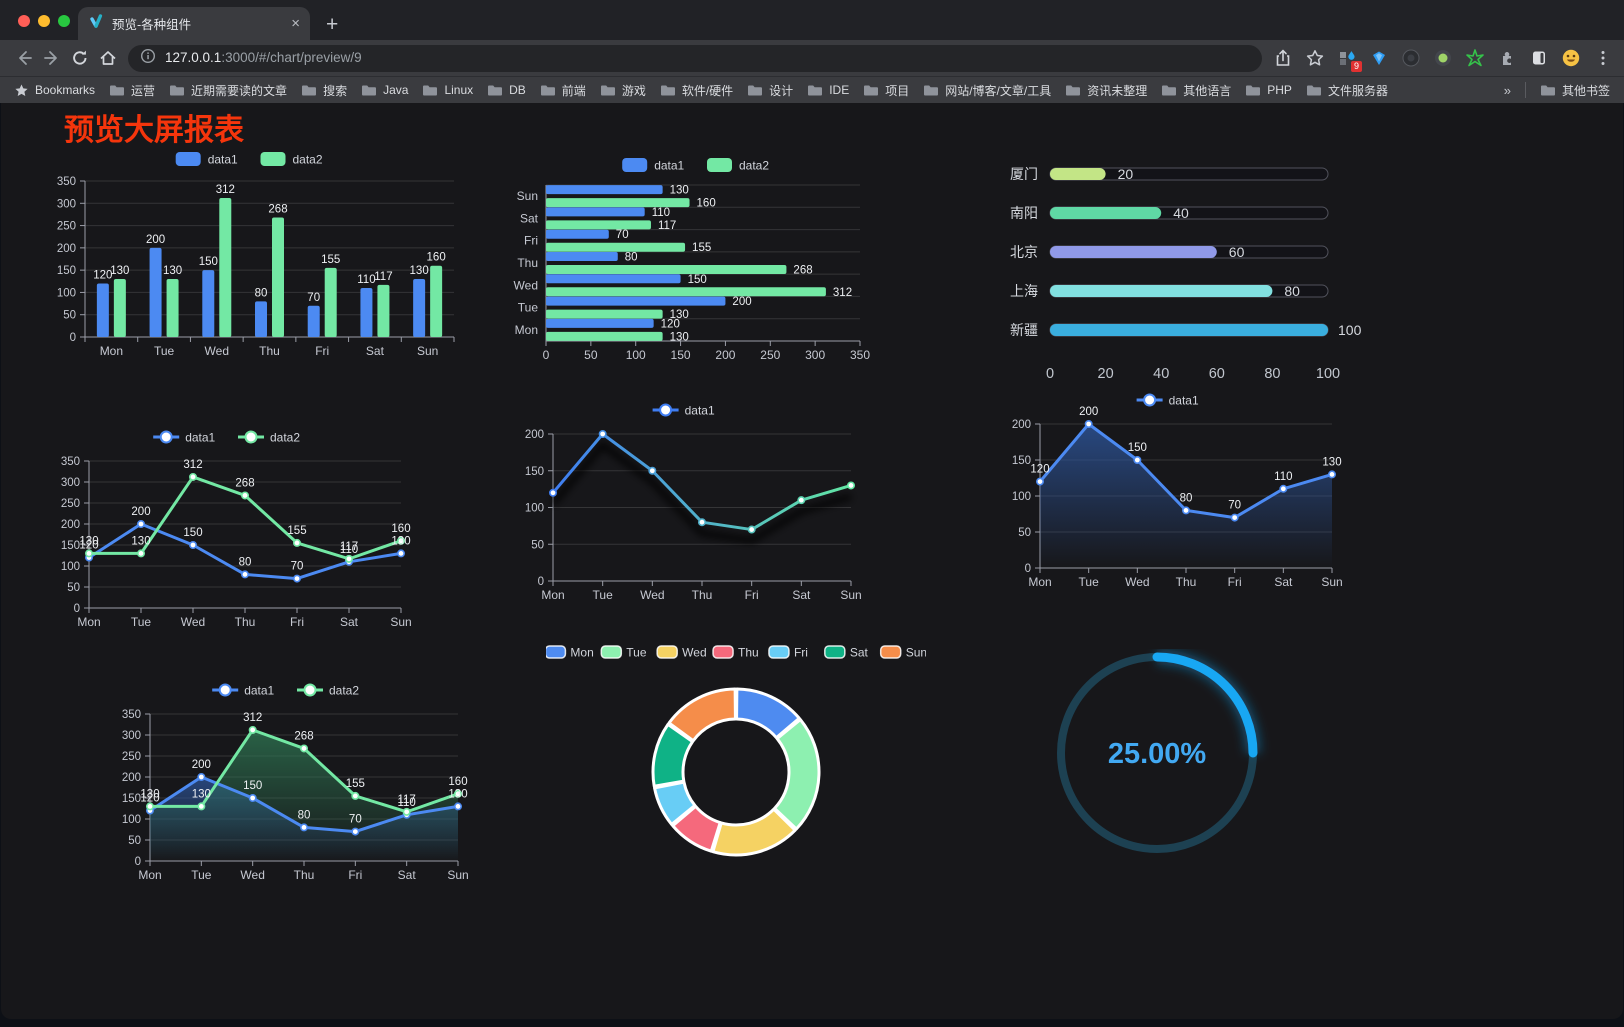  Describe the element at coordinates (396, 90) in the screenshot. I see `bookmark-label: Java` at that location.